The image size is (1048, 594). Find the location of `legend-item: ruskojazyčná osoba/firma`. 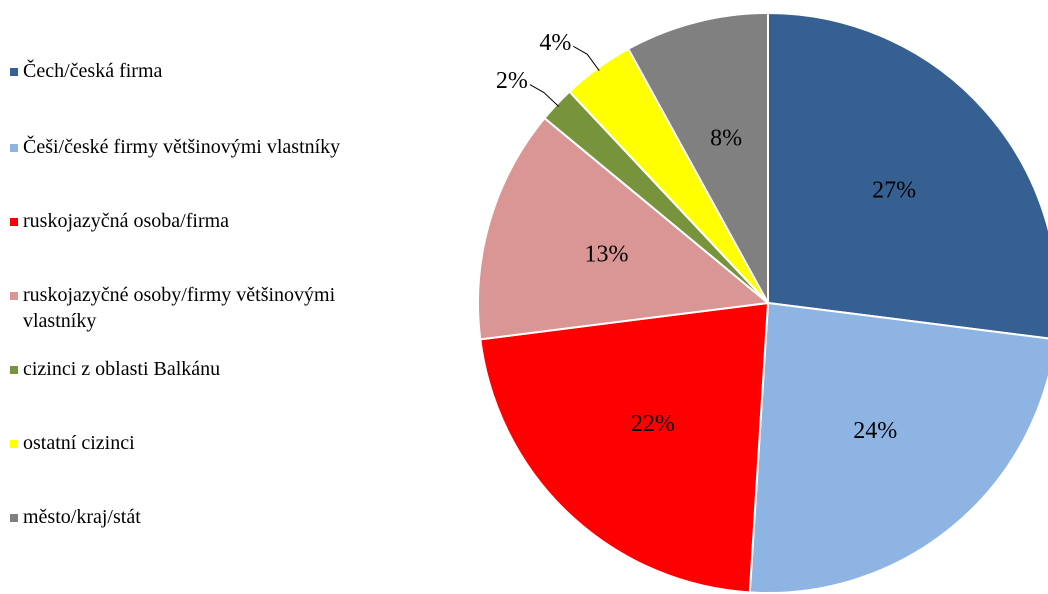

legend-item: ruskojazyčná osoba/firma is located at coordinates (206, 221).